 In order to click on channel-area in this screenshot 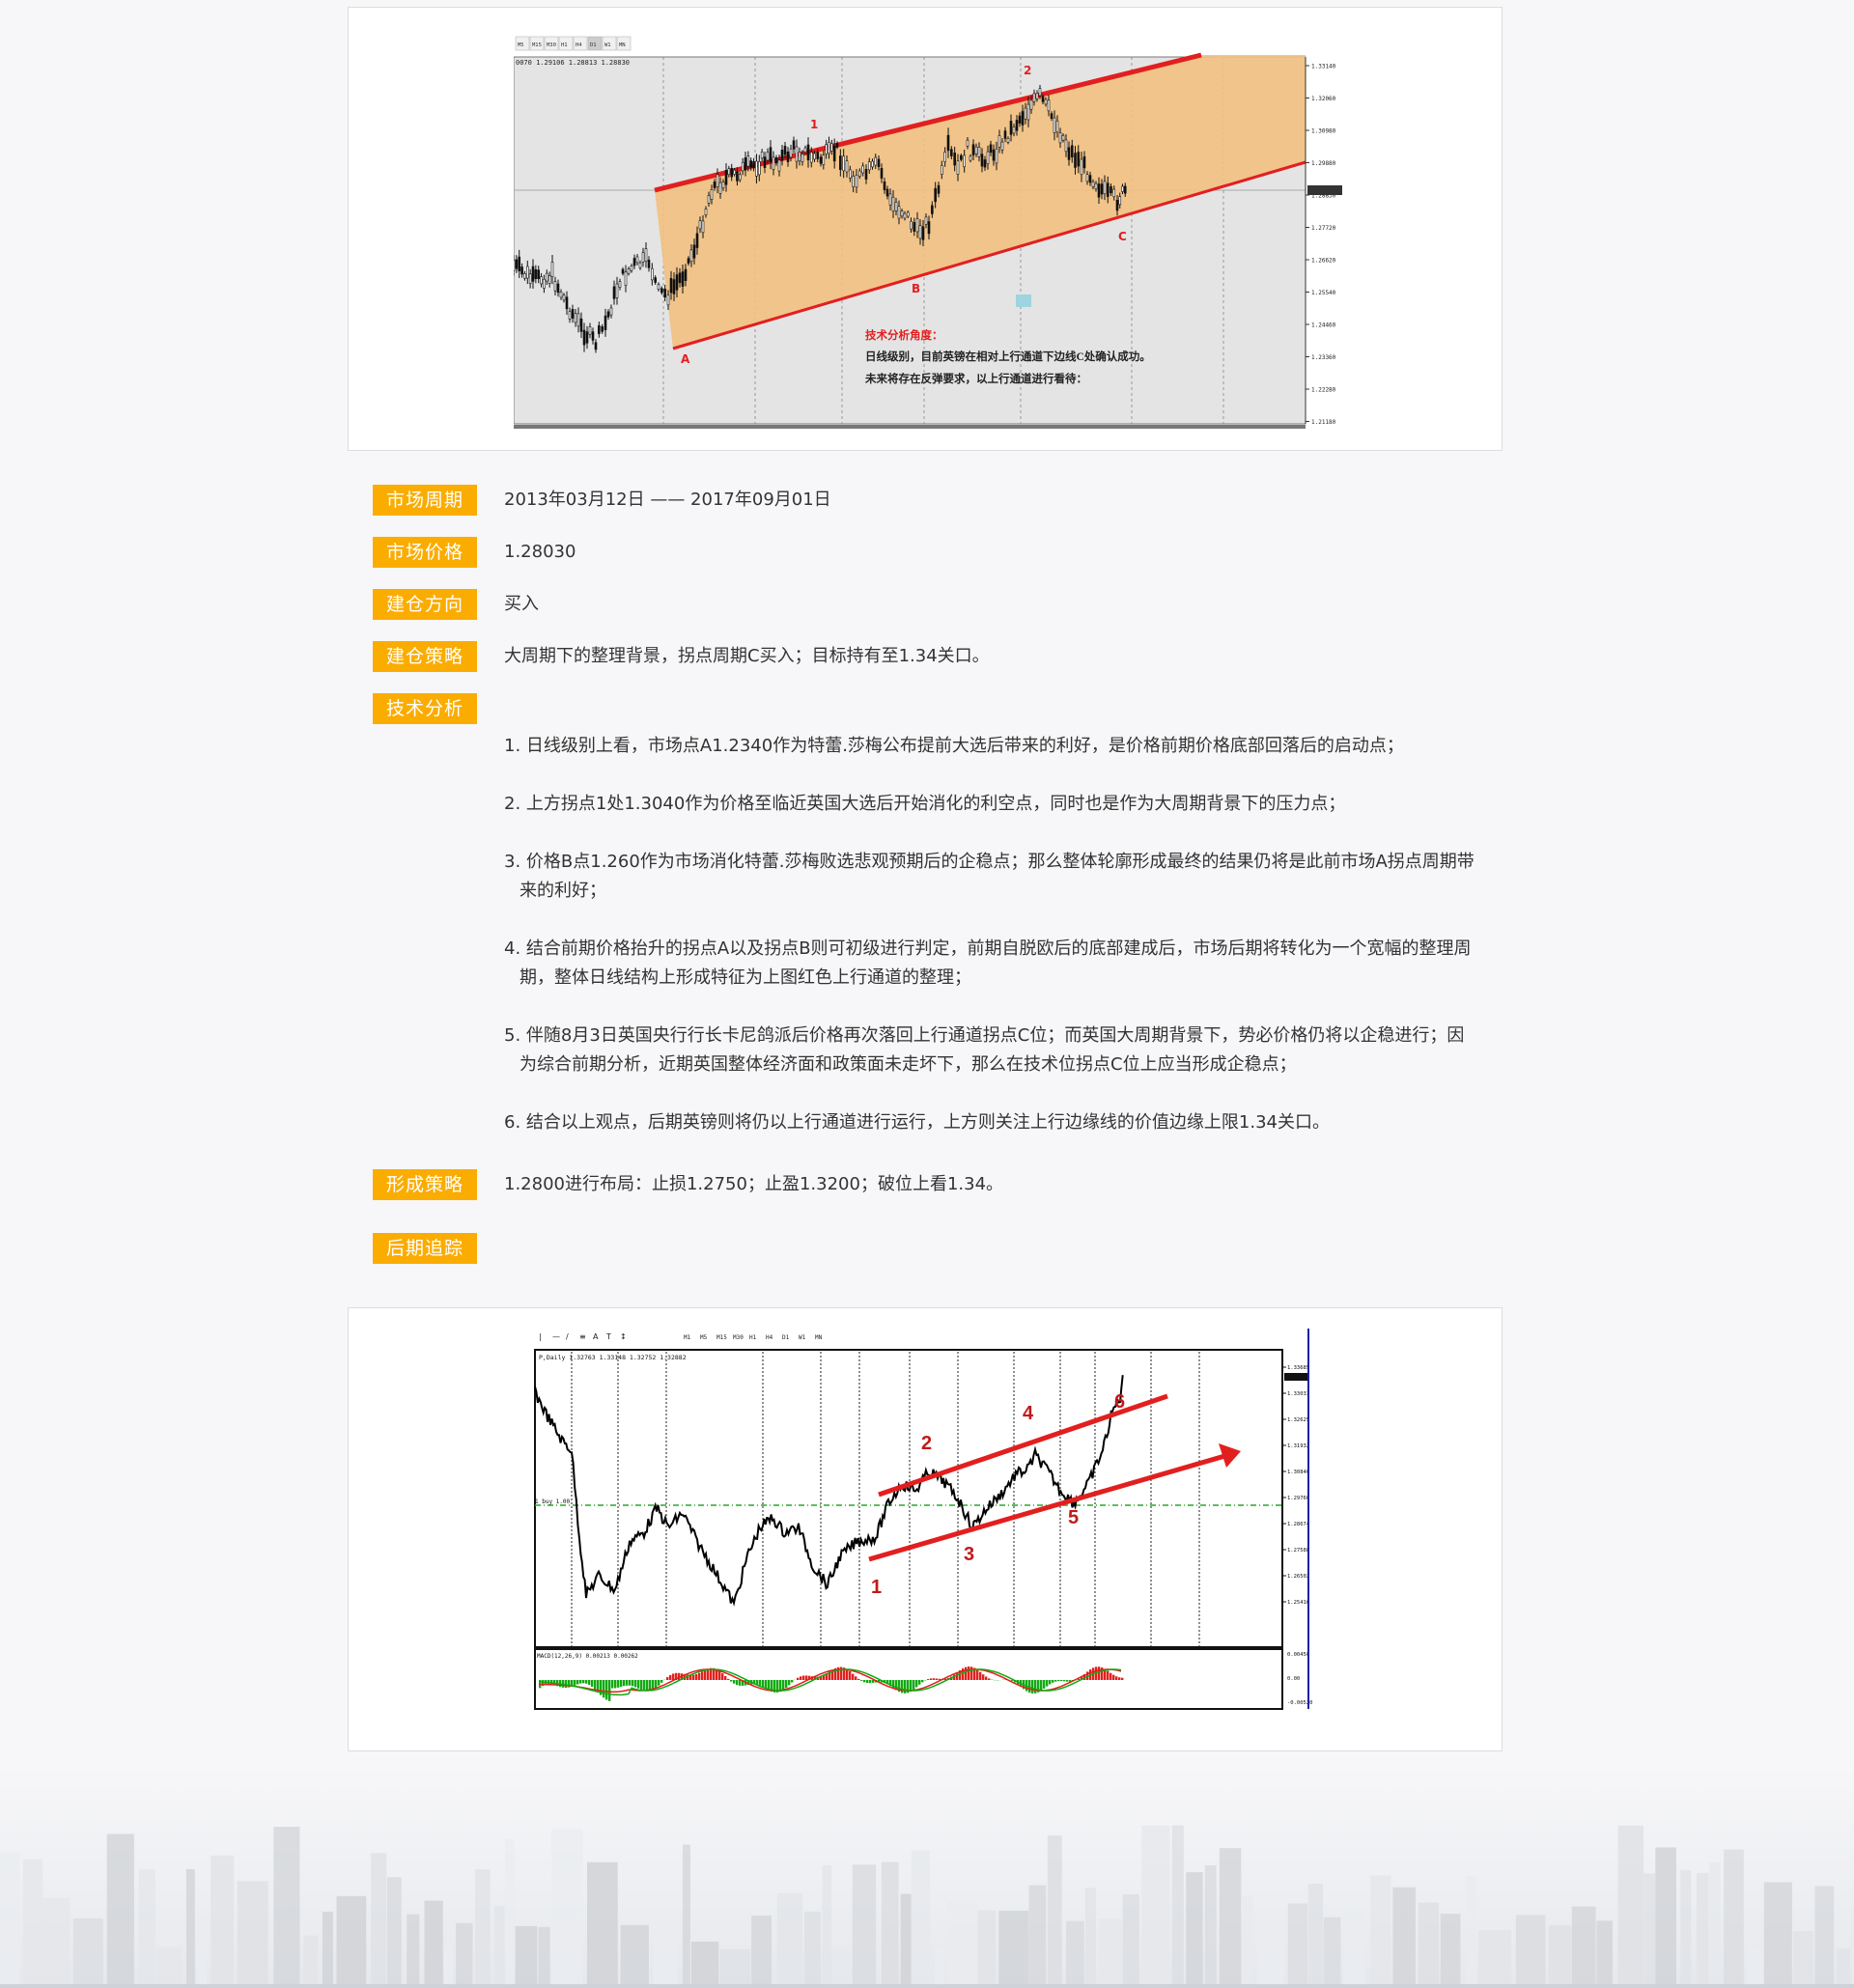, I will do `click(980, 202)`.